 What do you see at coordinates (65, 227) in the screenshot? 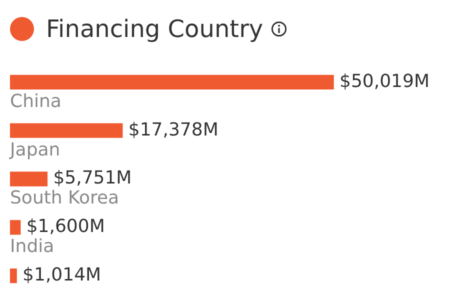
I see `data-label: $1,600M` at bounding box center [65, 227].